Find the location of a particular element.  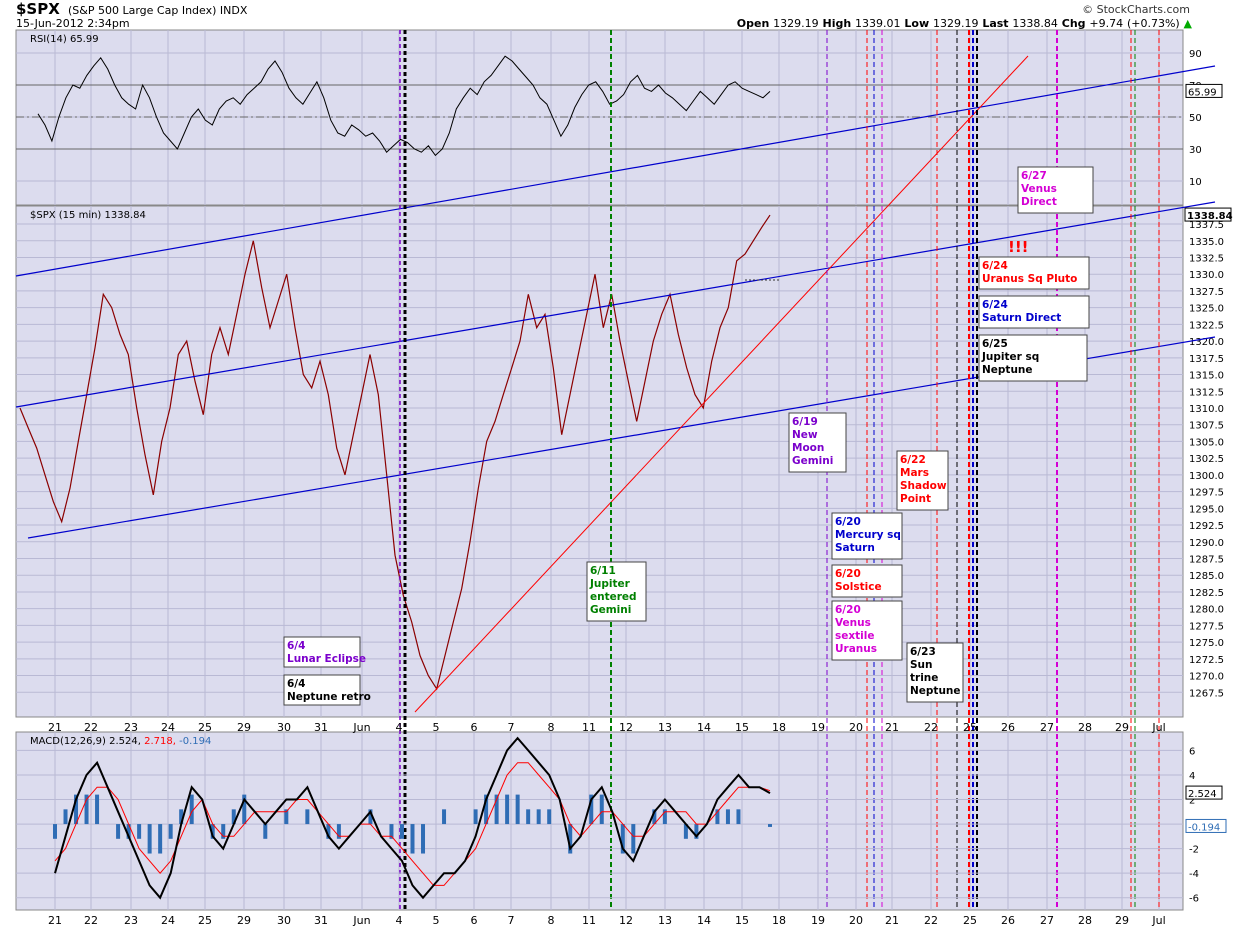

macd-x-axis-label: 31 is located at coordinates (321, 920).